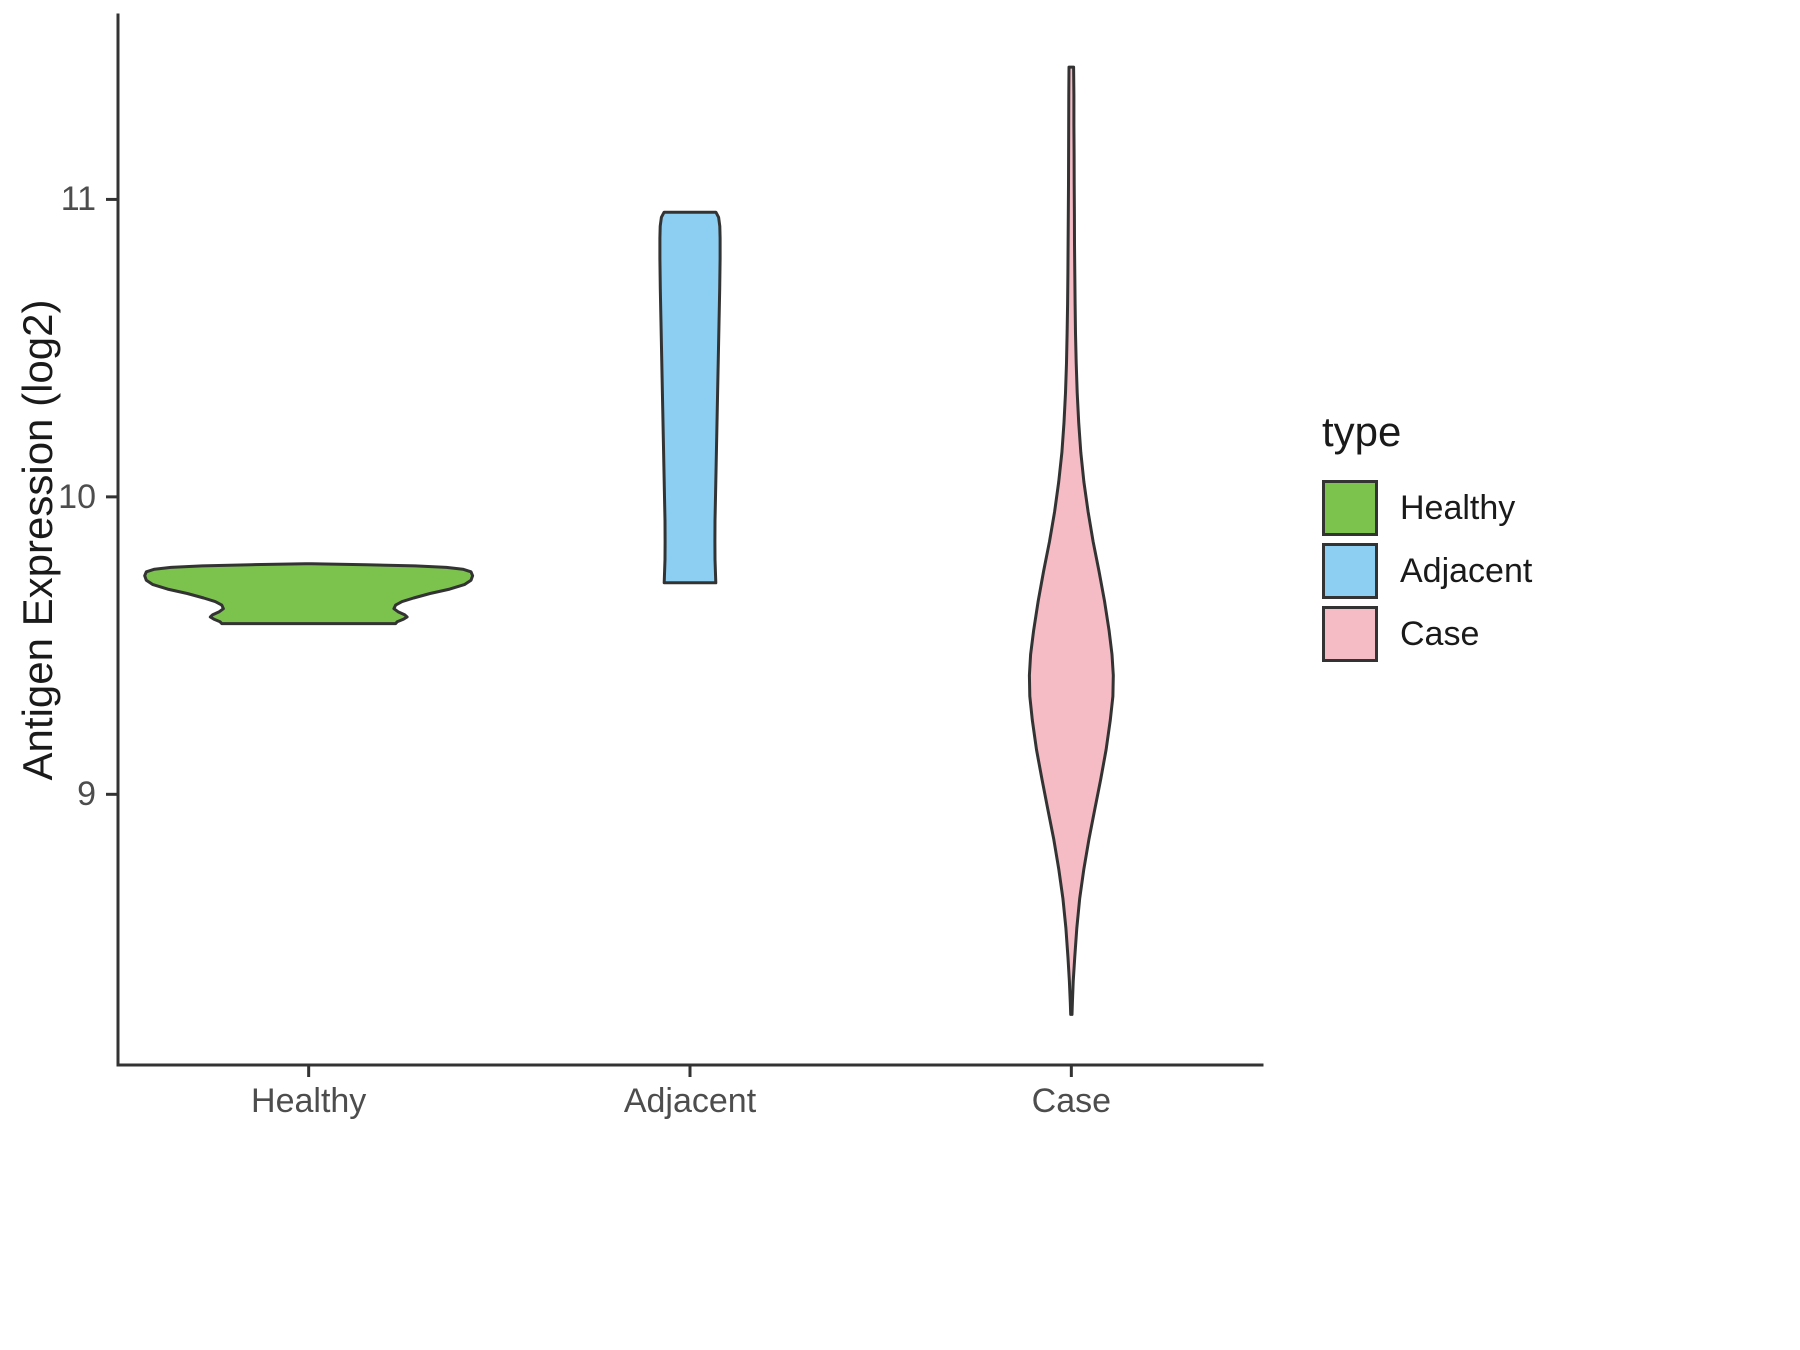 This screenshot has width=1800, height=1350. I want to click on x-tick-label-case: Case, so click(1071, 1101).